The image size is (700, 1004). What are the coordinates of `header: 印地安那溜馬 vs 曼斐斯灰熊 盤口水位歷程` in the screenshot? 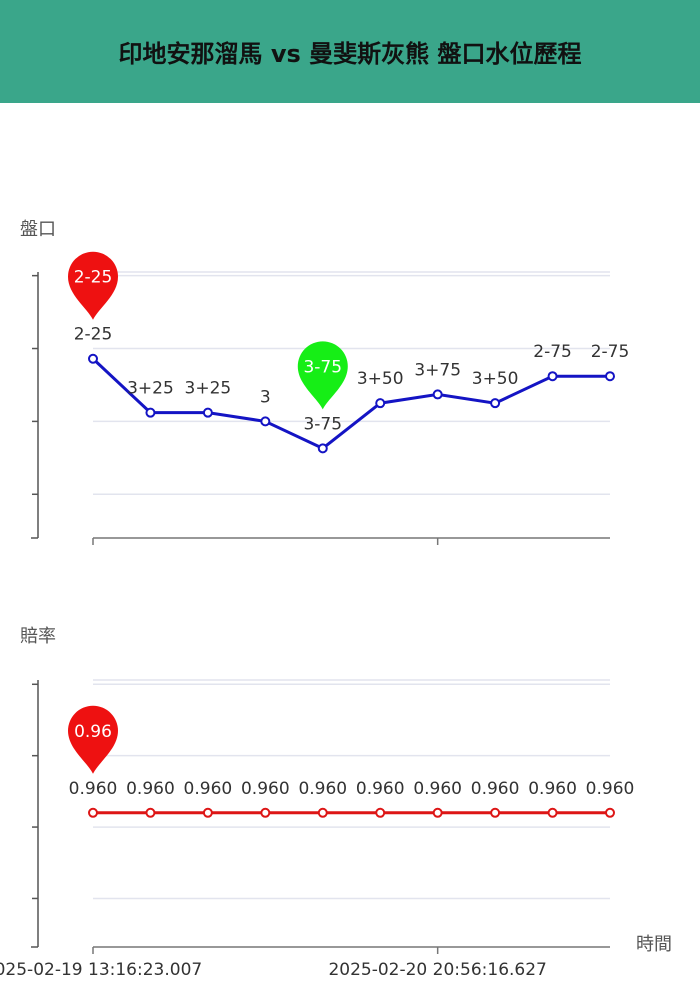 It's located at (350, 51).